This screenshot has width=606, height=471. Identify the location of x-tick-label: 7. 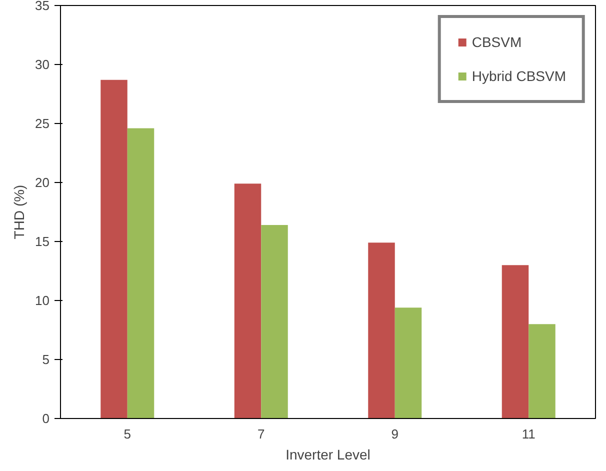
(261, 434).